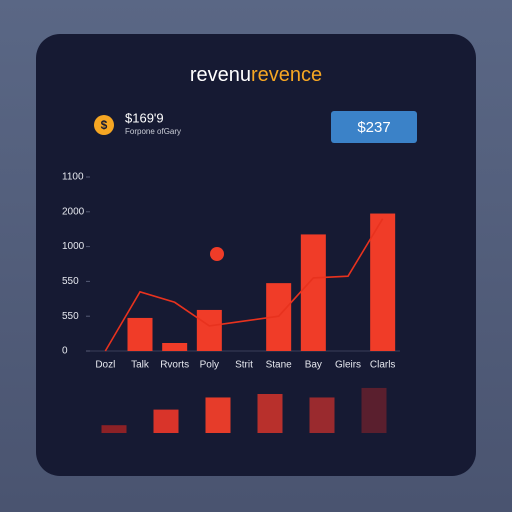 The width and height of the screenshot is (512, 512). What do you see at coordinates (244, 285) in the screenshot?
I see `line` at bounding box center [244, 285].